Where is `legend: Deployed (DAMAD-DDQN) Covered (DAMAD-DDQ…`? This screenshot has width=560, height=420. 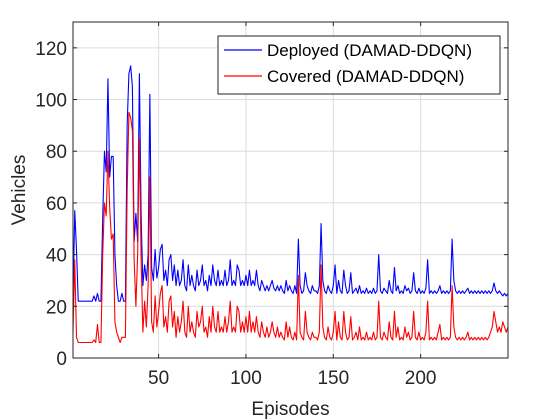 legend: Deployed (DAMAD-DDQN) Covered (DAMAD-DDQ… is located at coordinates (359, 65).